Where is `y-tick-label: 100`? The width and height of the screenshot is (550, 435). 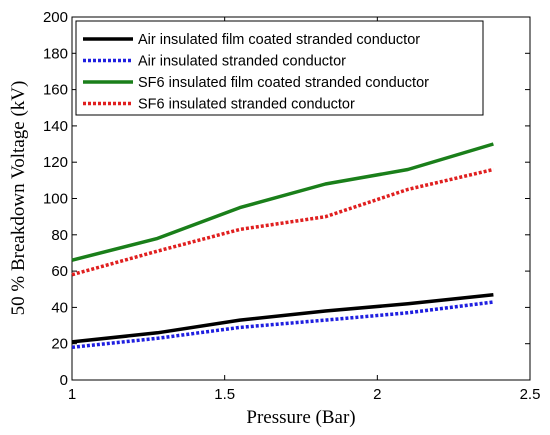 y-tick-label: 100 is located at coordinates (55, 199).